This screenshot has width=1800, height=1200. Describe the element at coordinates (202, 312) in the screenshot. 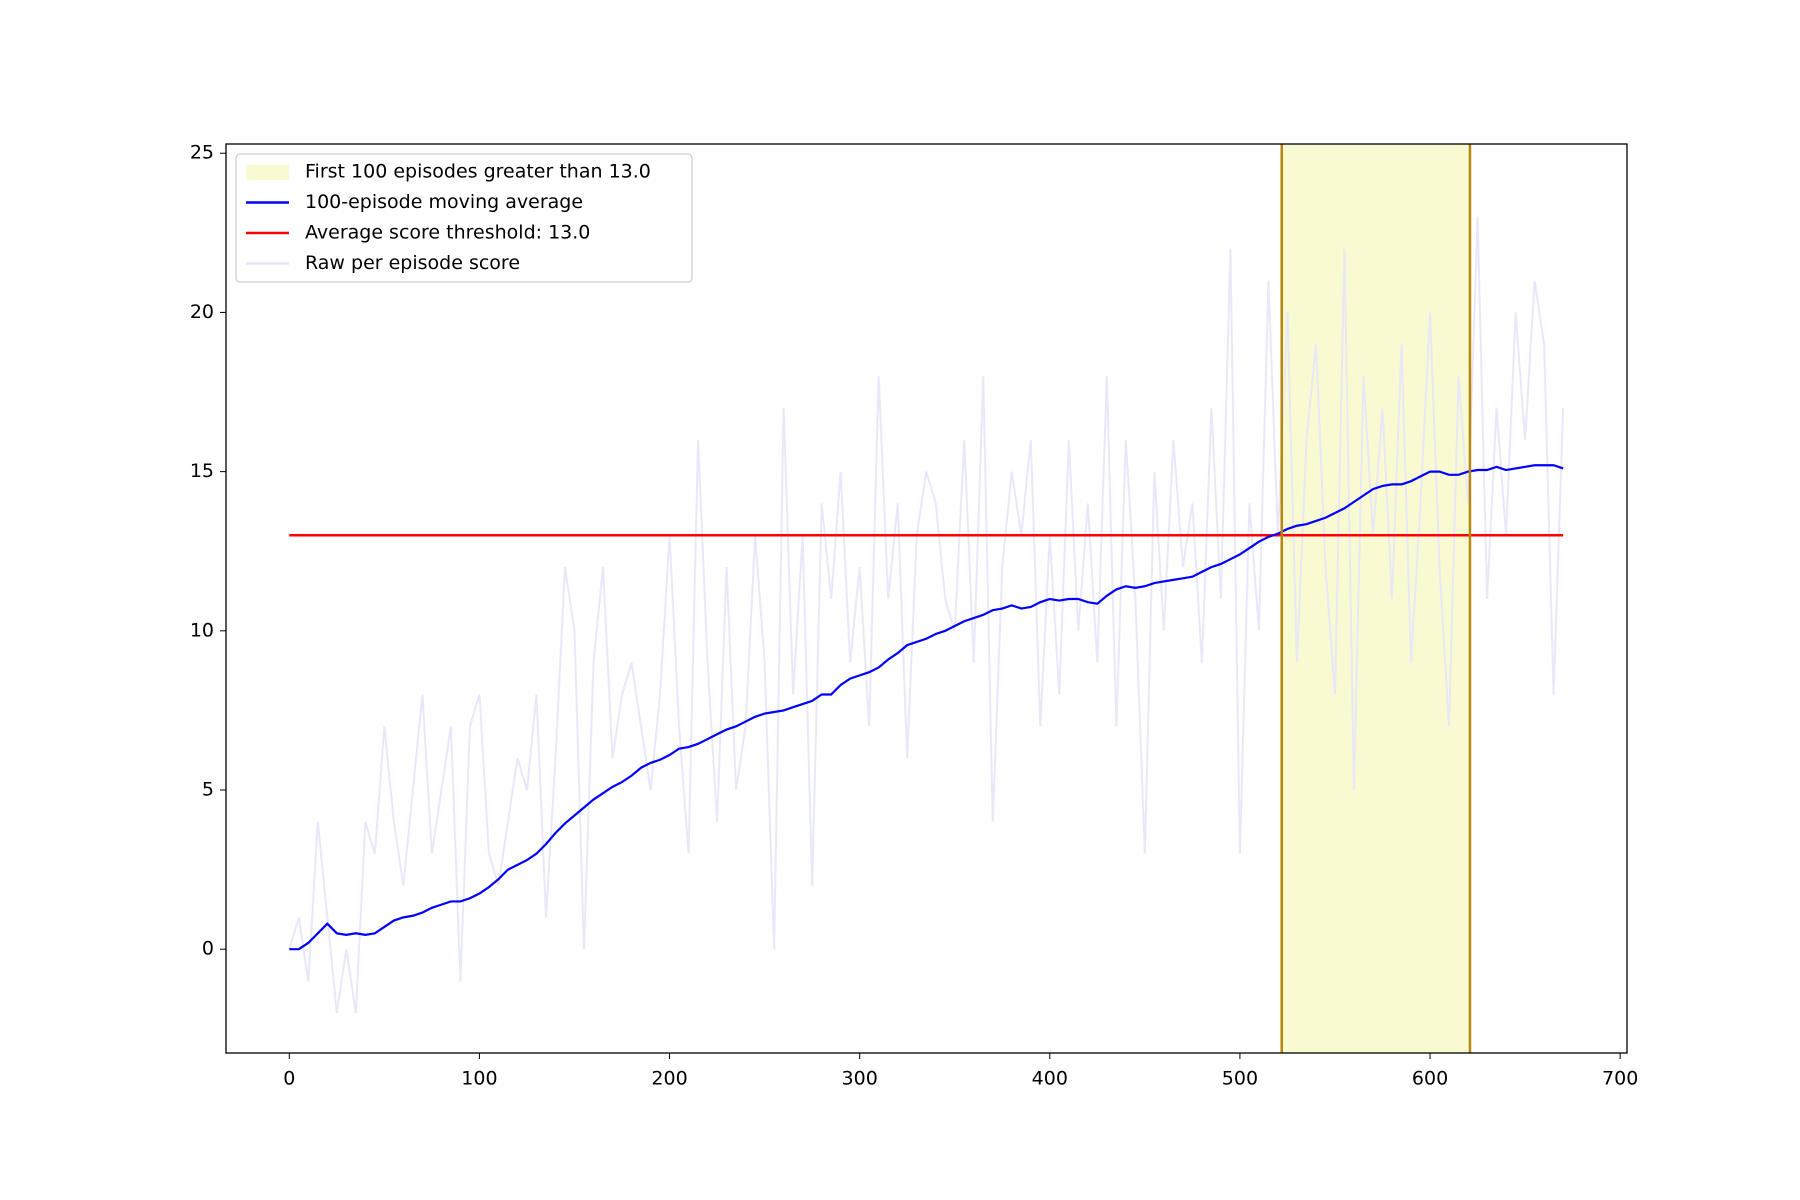

I see `y-tick-label: 20` at that location.